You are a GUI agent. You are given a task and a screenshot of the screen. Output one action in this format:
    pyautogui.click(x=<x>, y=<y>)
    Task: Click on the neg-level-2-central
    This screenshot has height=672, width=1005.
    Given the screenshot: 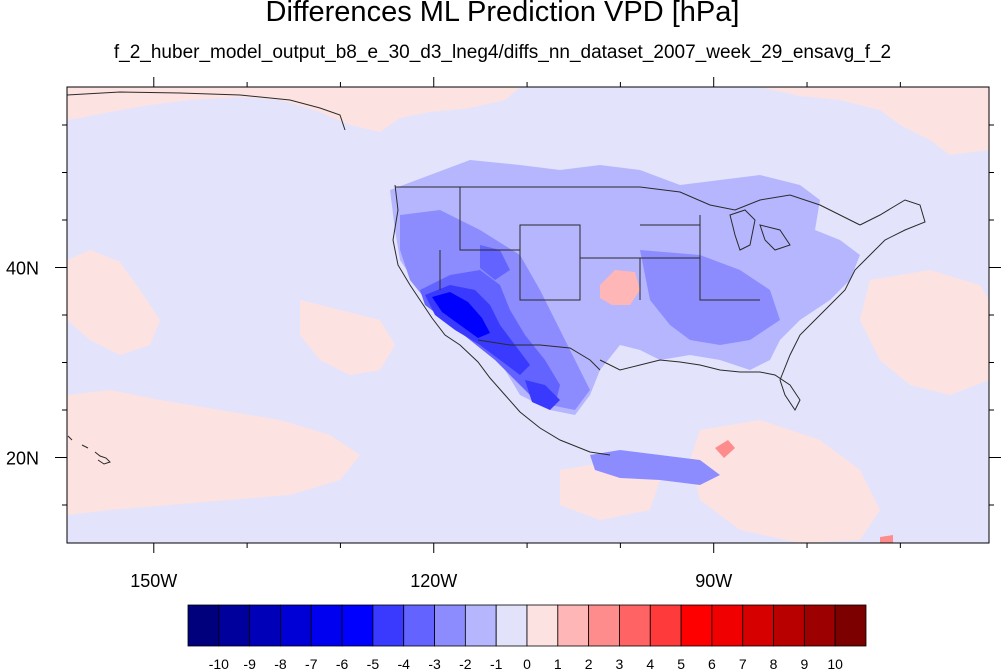 What is the action you would take?
    pyautogui.click(x=710, y=297)
    